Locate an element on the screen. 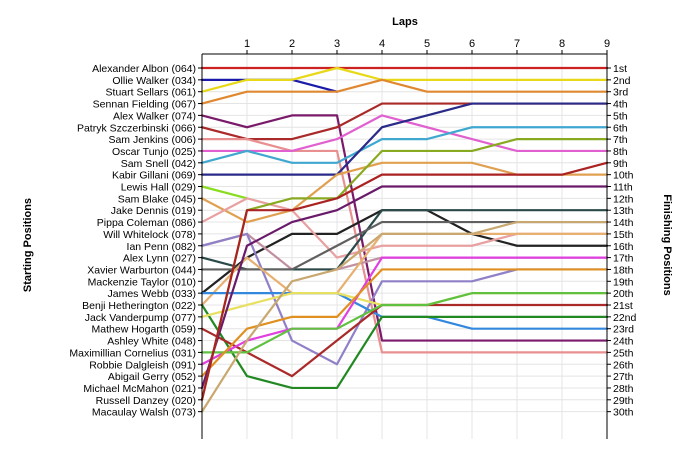  finishing-position-label: 24th is located at coordinates (623, 342).